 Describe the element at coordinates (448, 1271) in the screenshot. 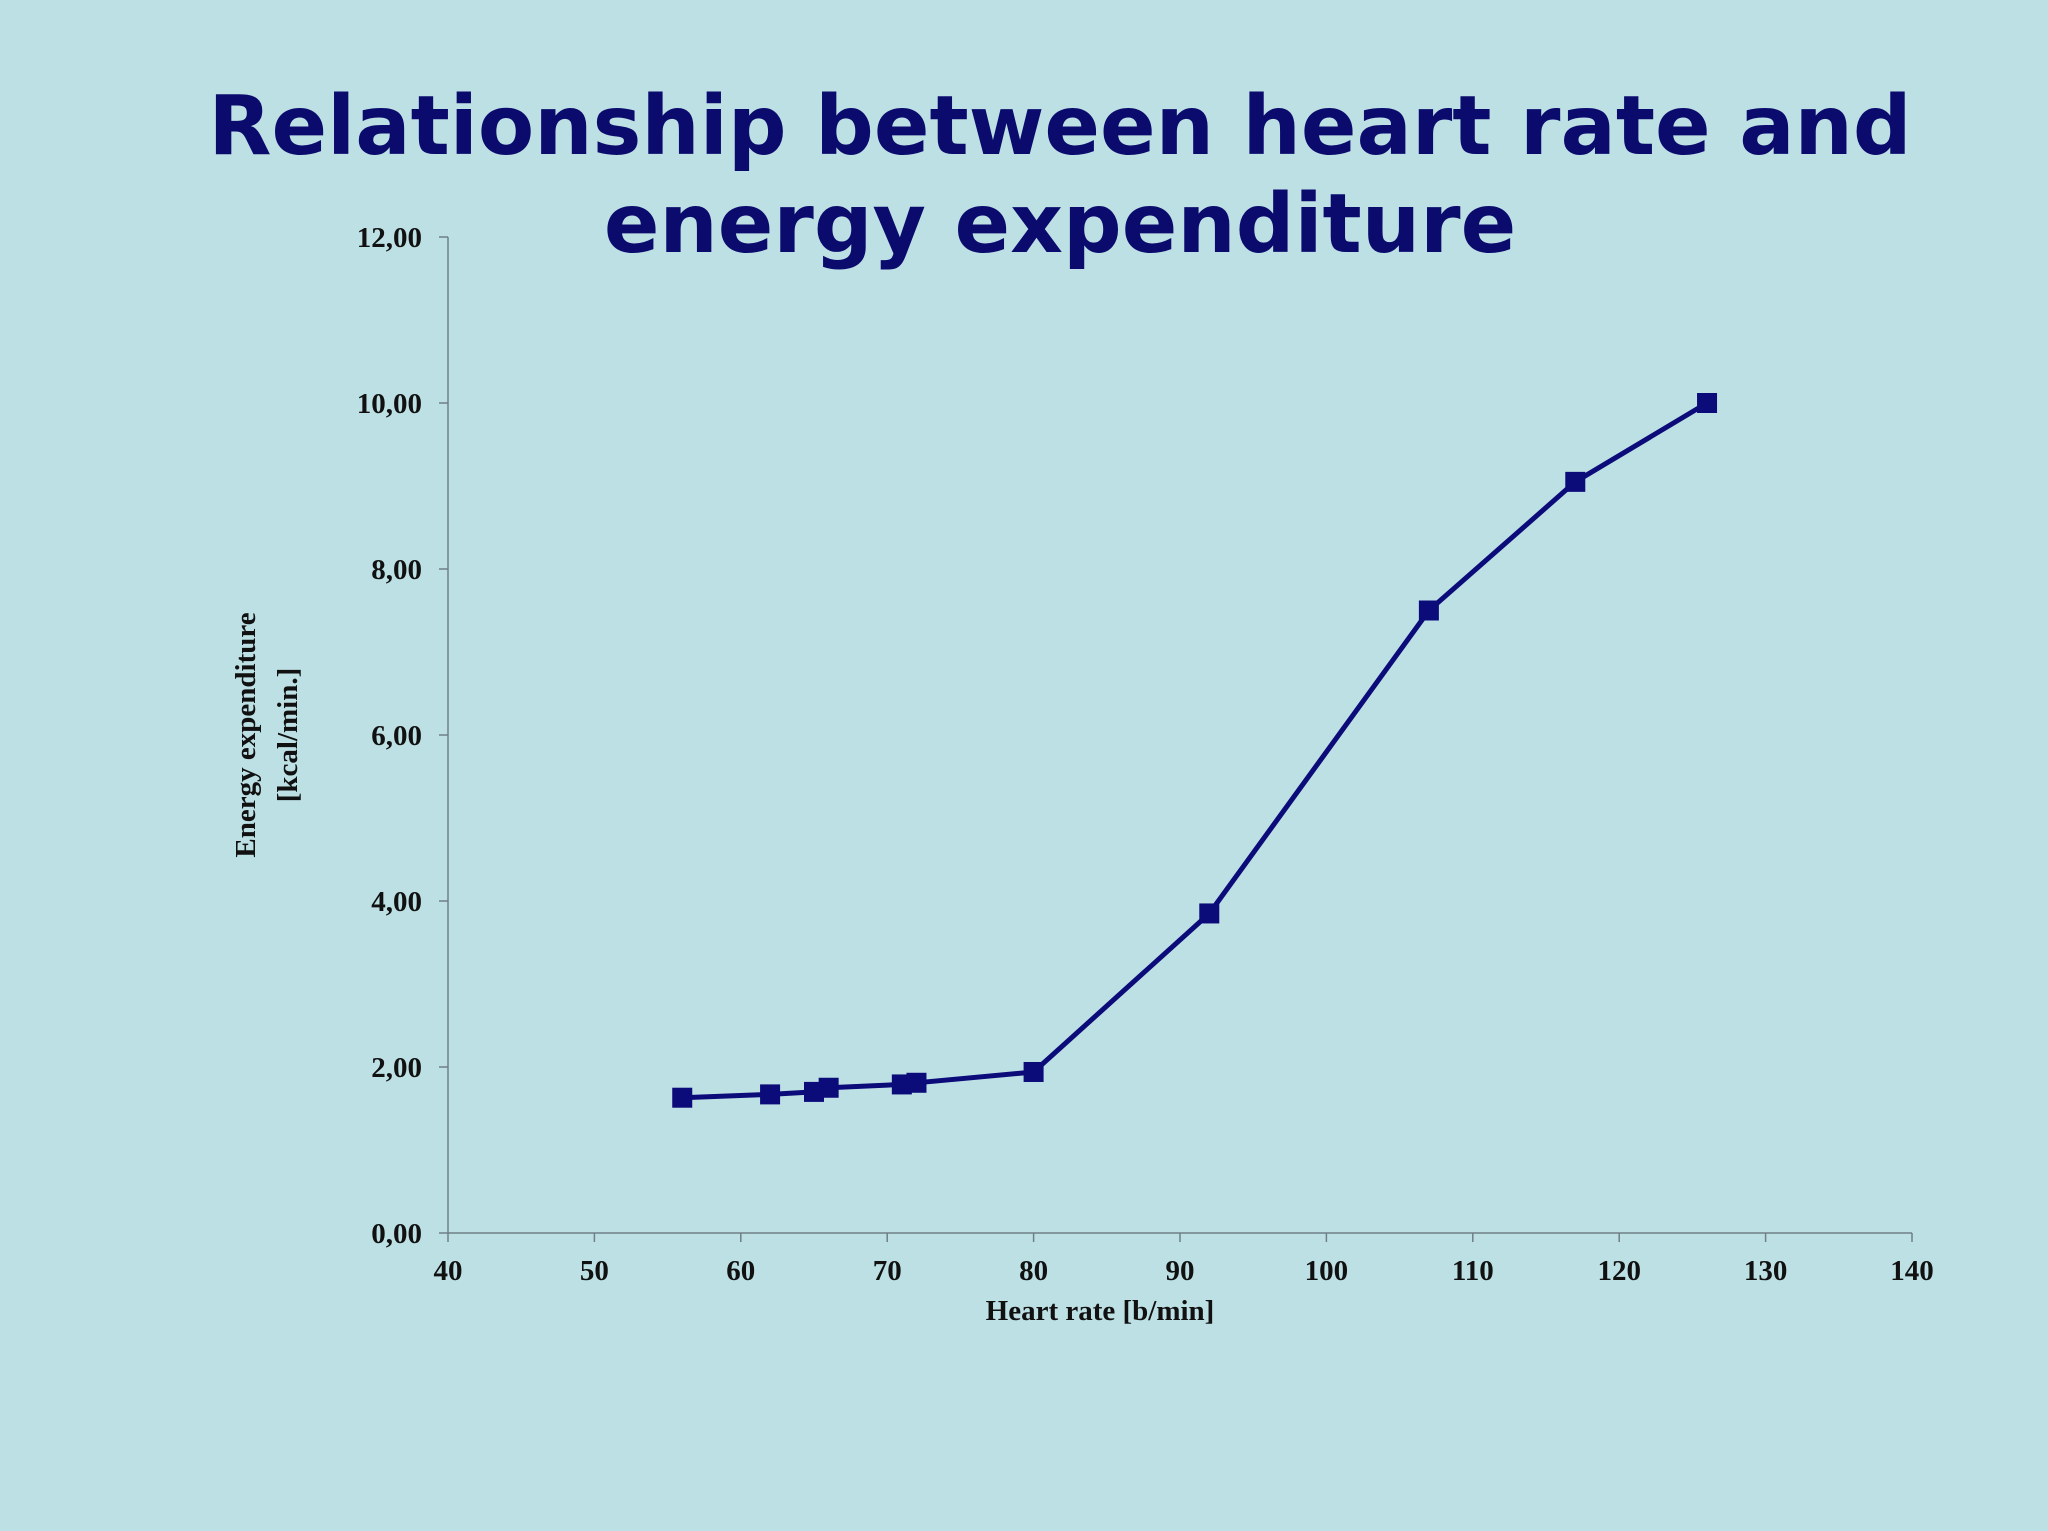

I see `x-tick-label: 40` at that location.